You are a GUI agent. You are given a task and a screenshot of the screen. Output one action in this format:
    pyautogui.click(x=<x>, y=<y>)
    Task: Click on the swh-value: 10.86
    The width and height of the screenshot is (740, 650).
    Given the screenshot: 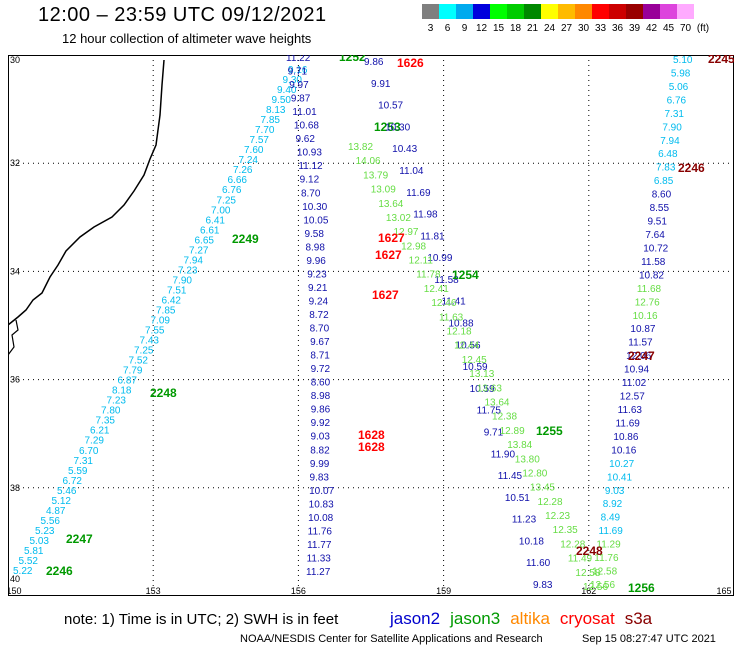 What is the action you would take?
    pyautogui.click(x=625, y=437)
    